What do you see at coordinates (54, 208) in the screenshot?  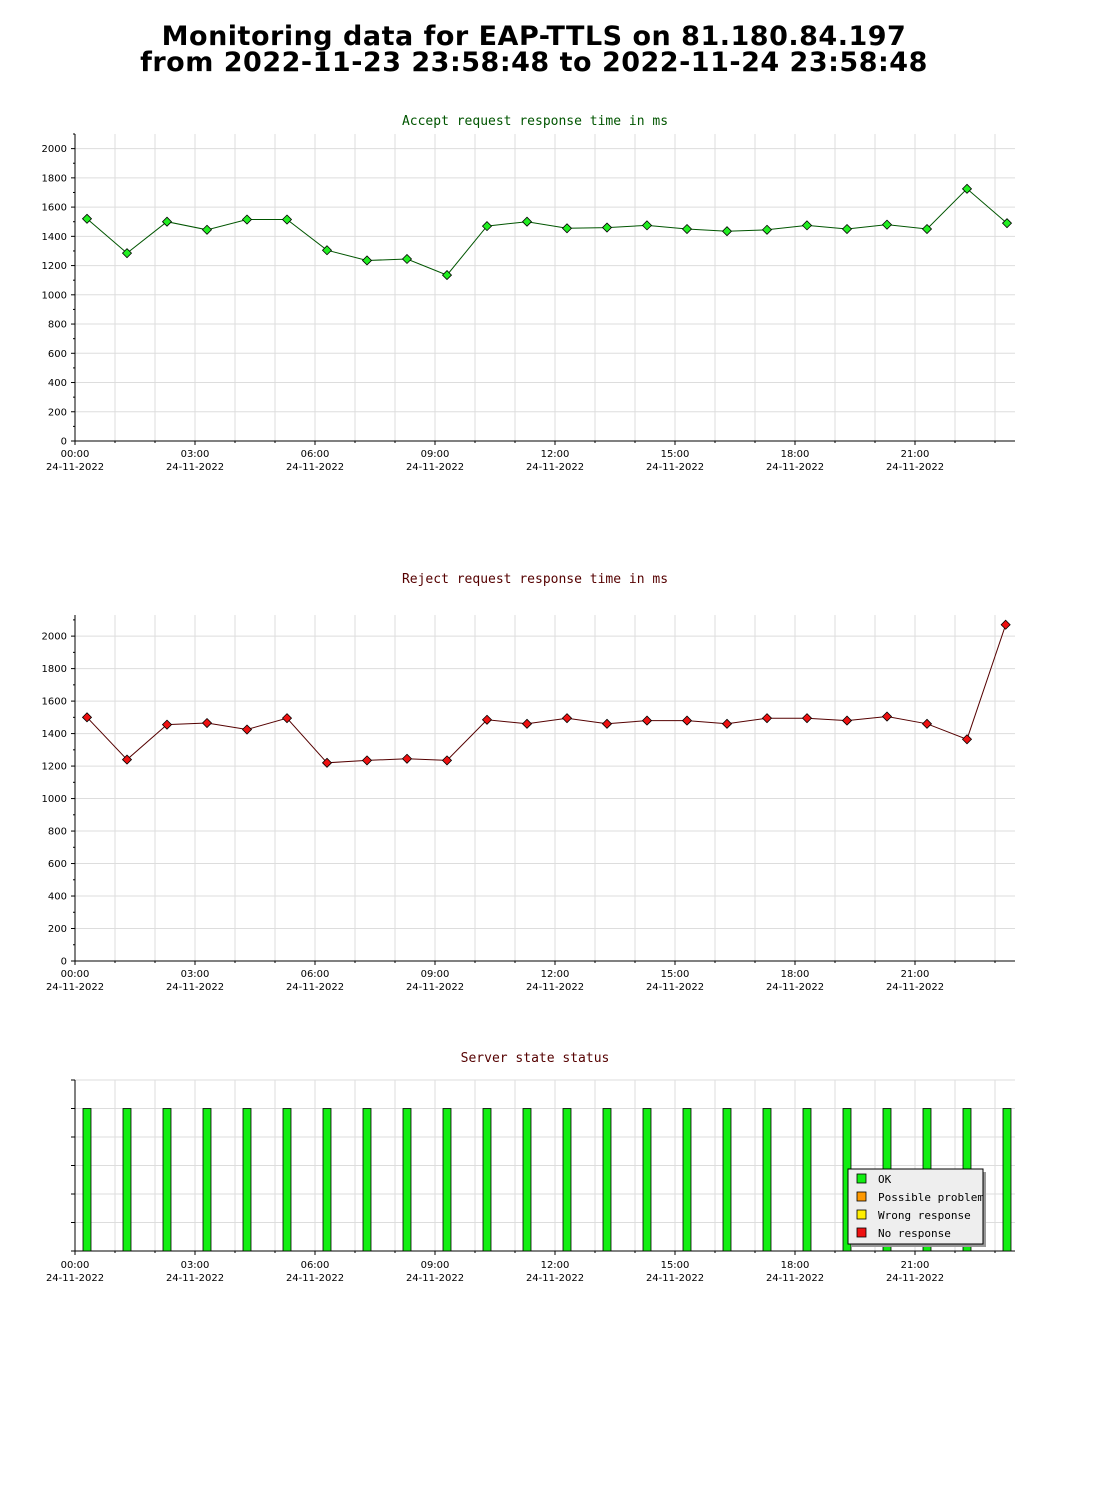 I see `y-tick-label: 1600` at bounding box center [54, 208].